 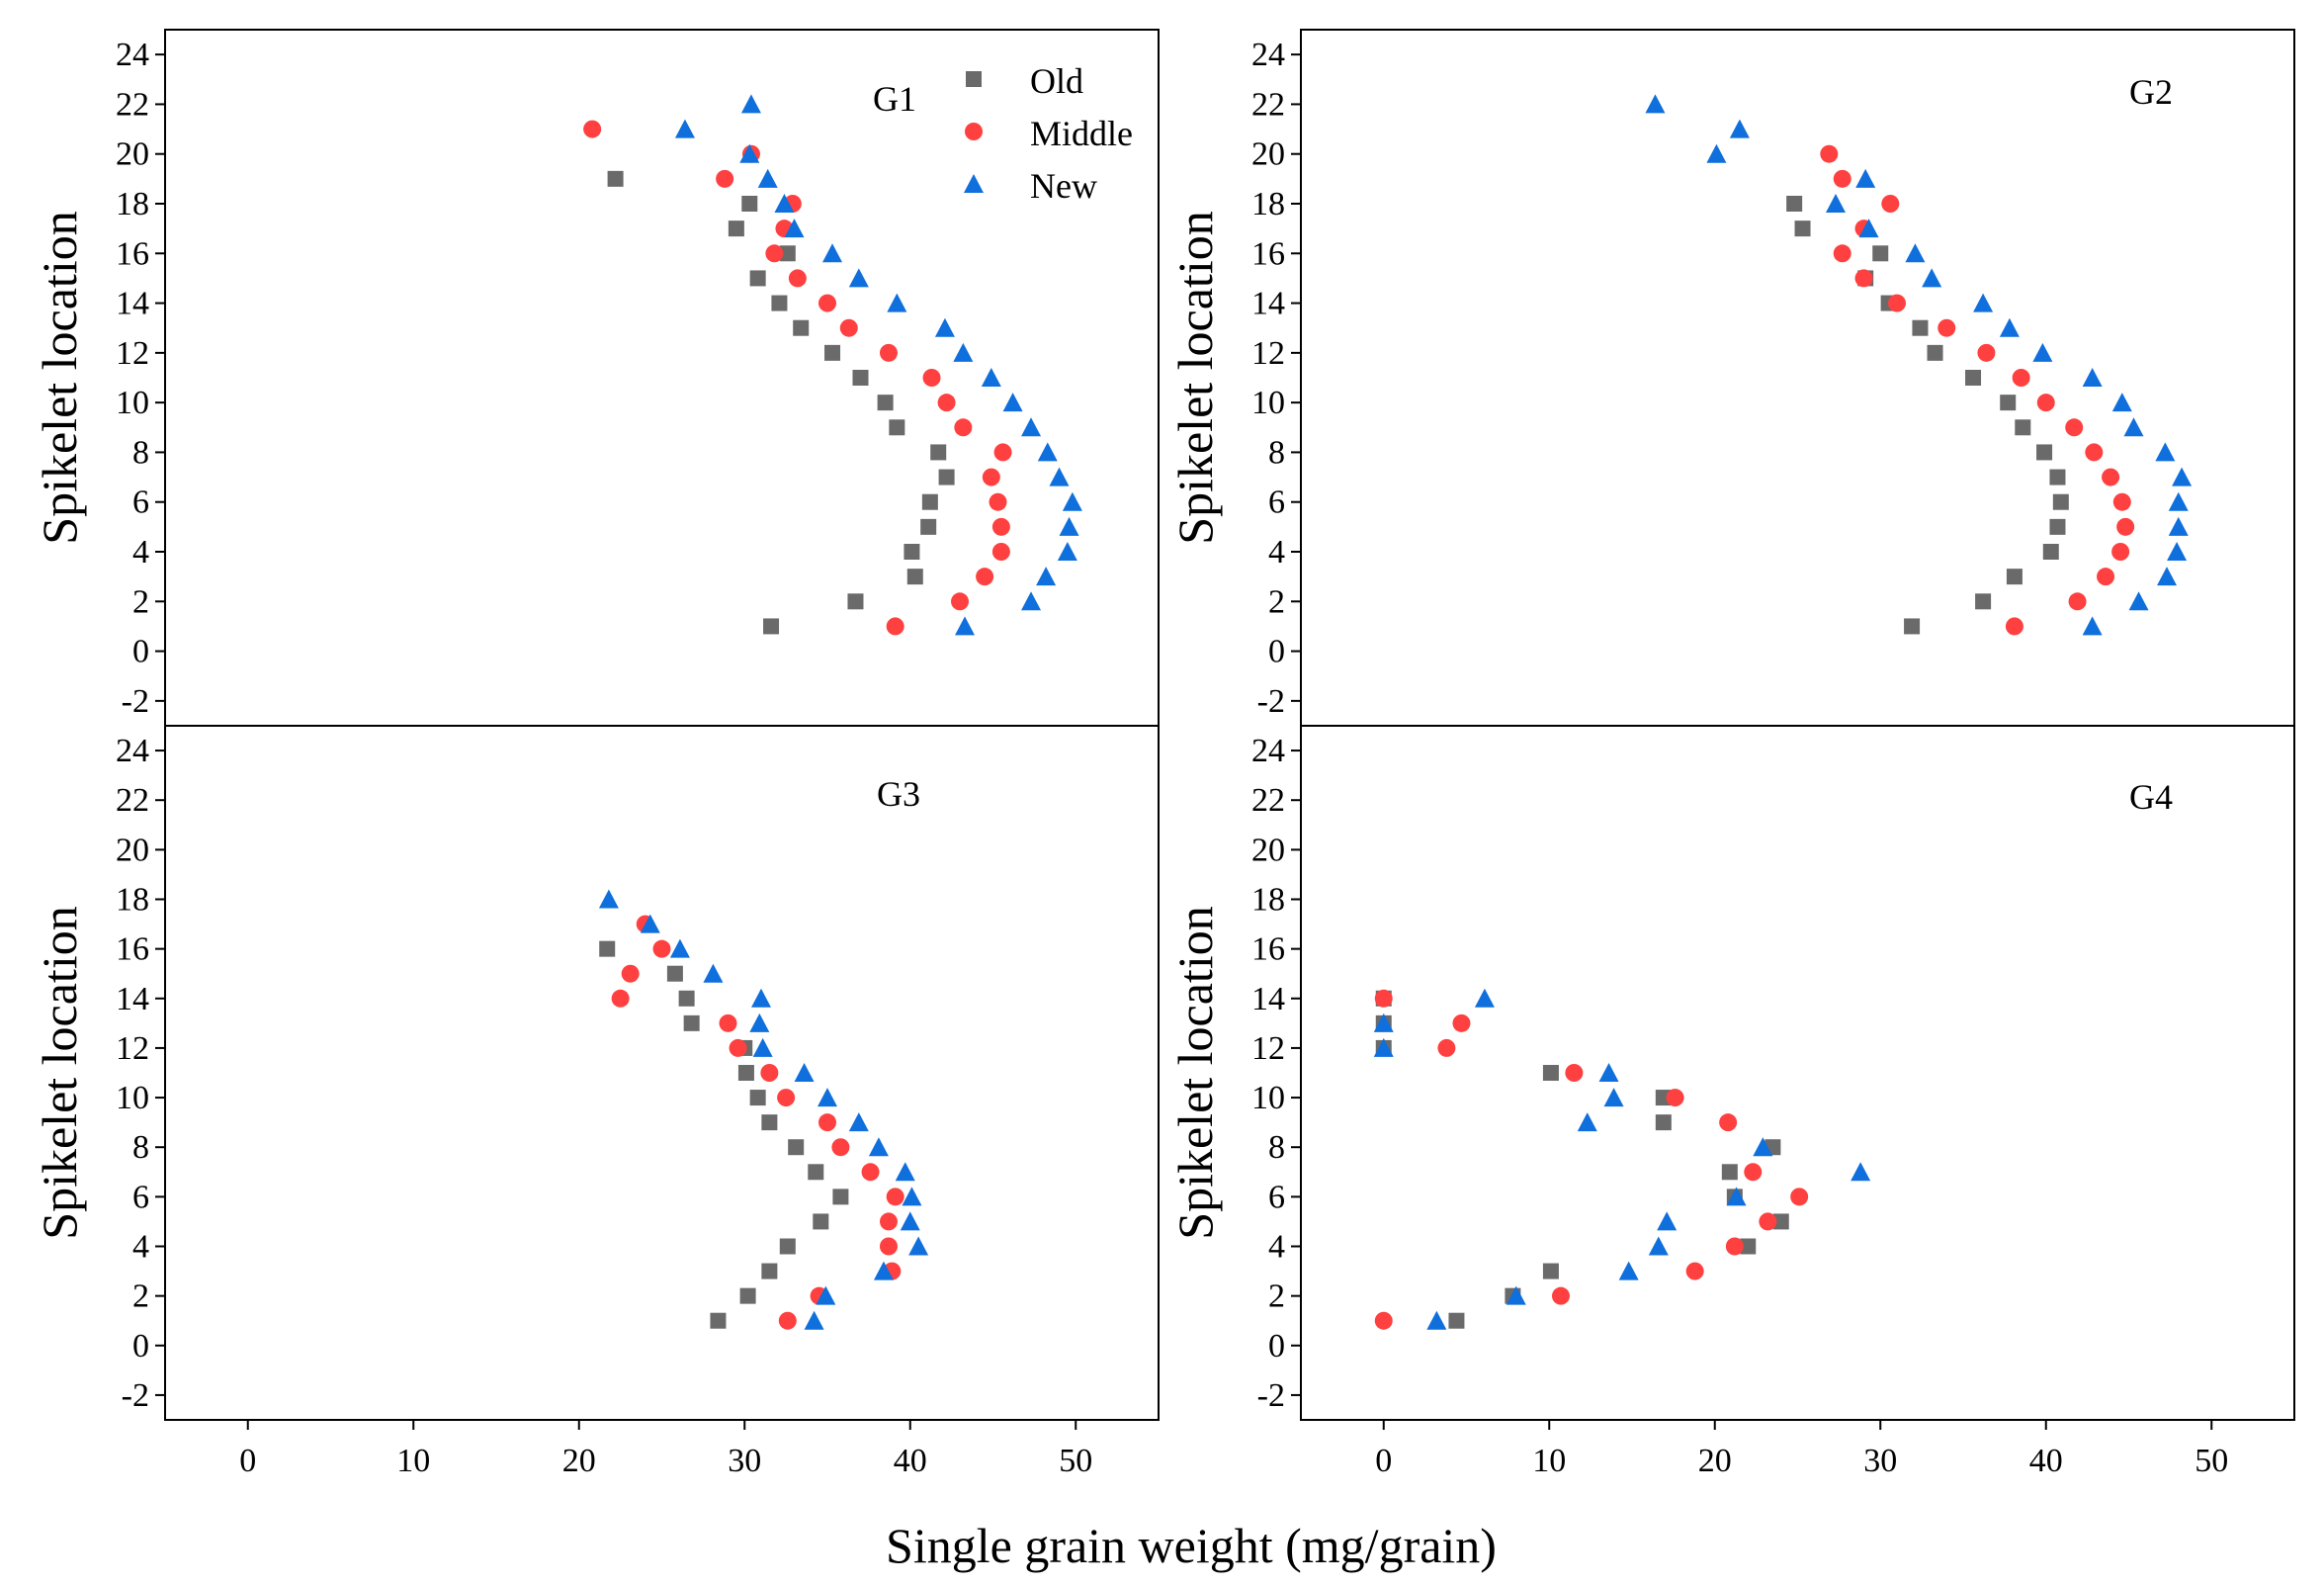 I want to click on y-tick-label: 16, so click(x=132, y=949).